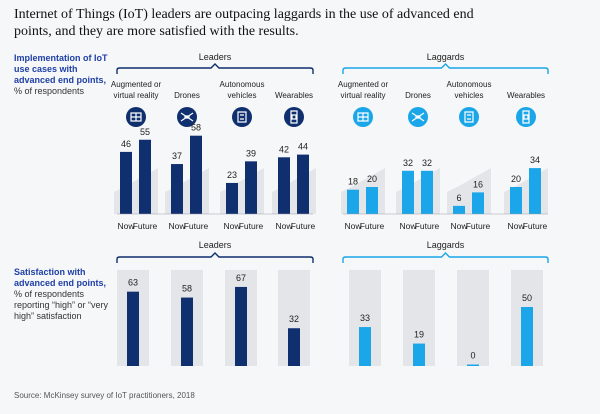  I want to click on ar-vr-icon-leaders, so click(136, 117).